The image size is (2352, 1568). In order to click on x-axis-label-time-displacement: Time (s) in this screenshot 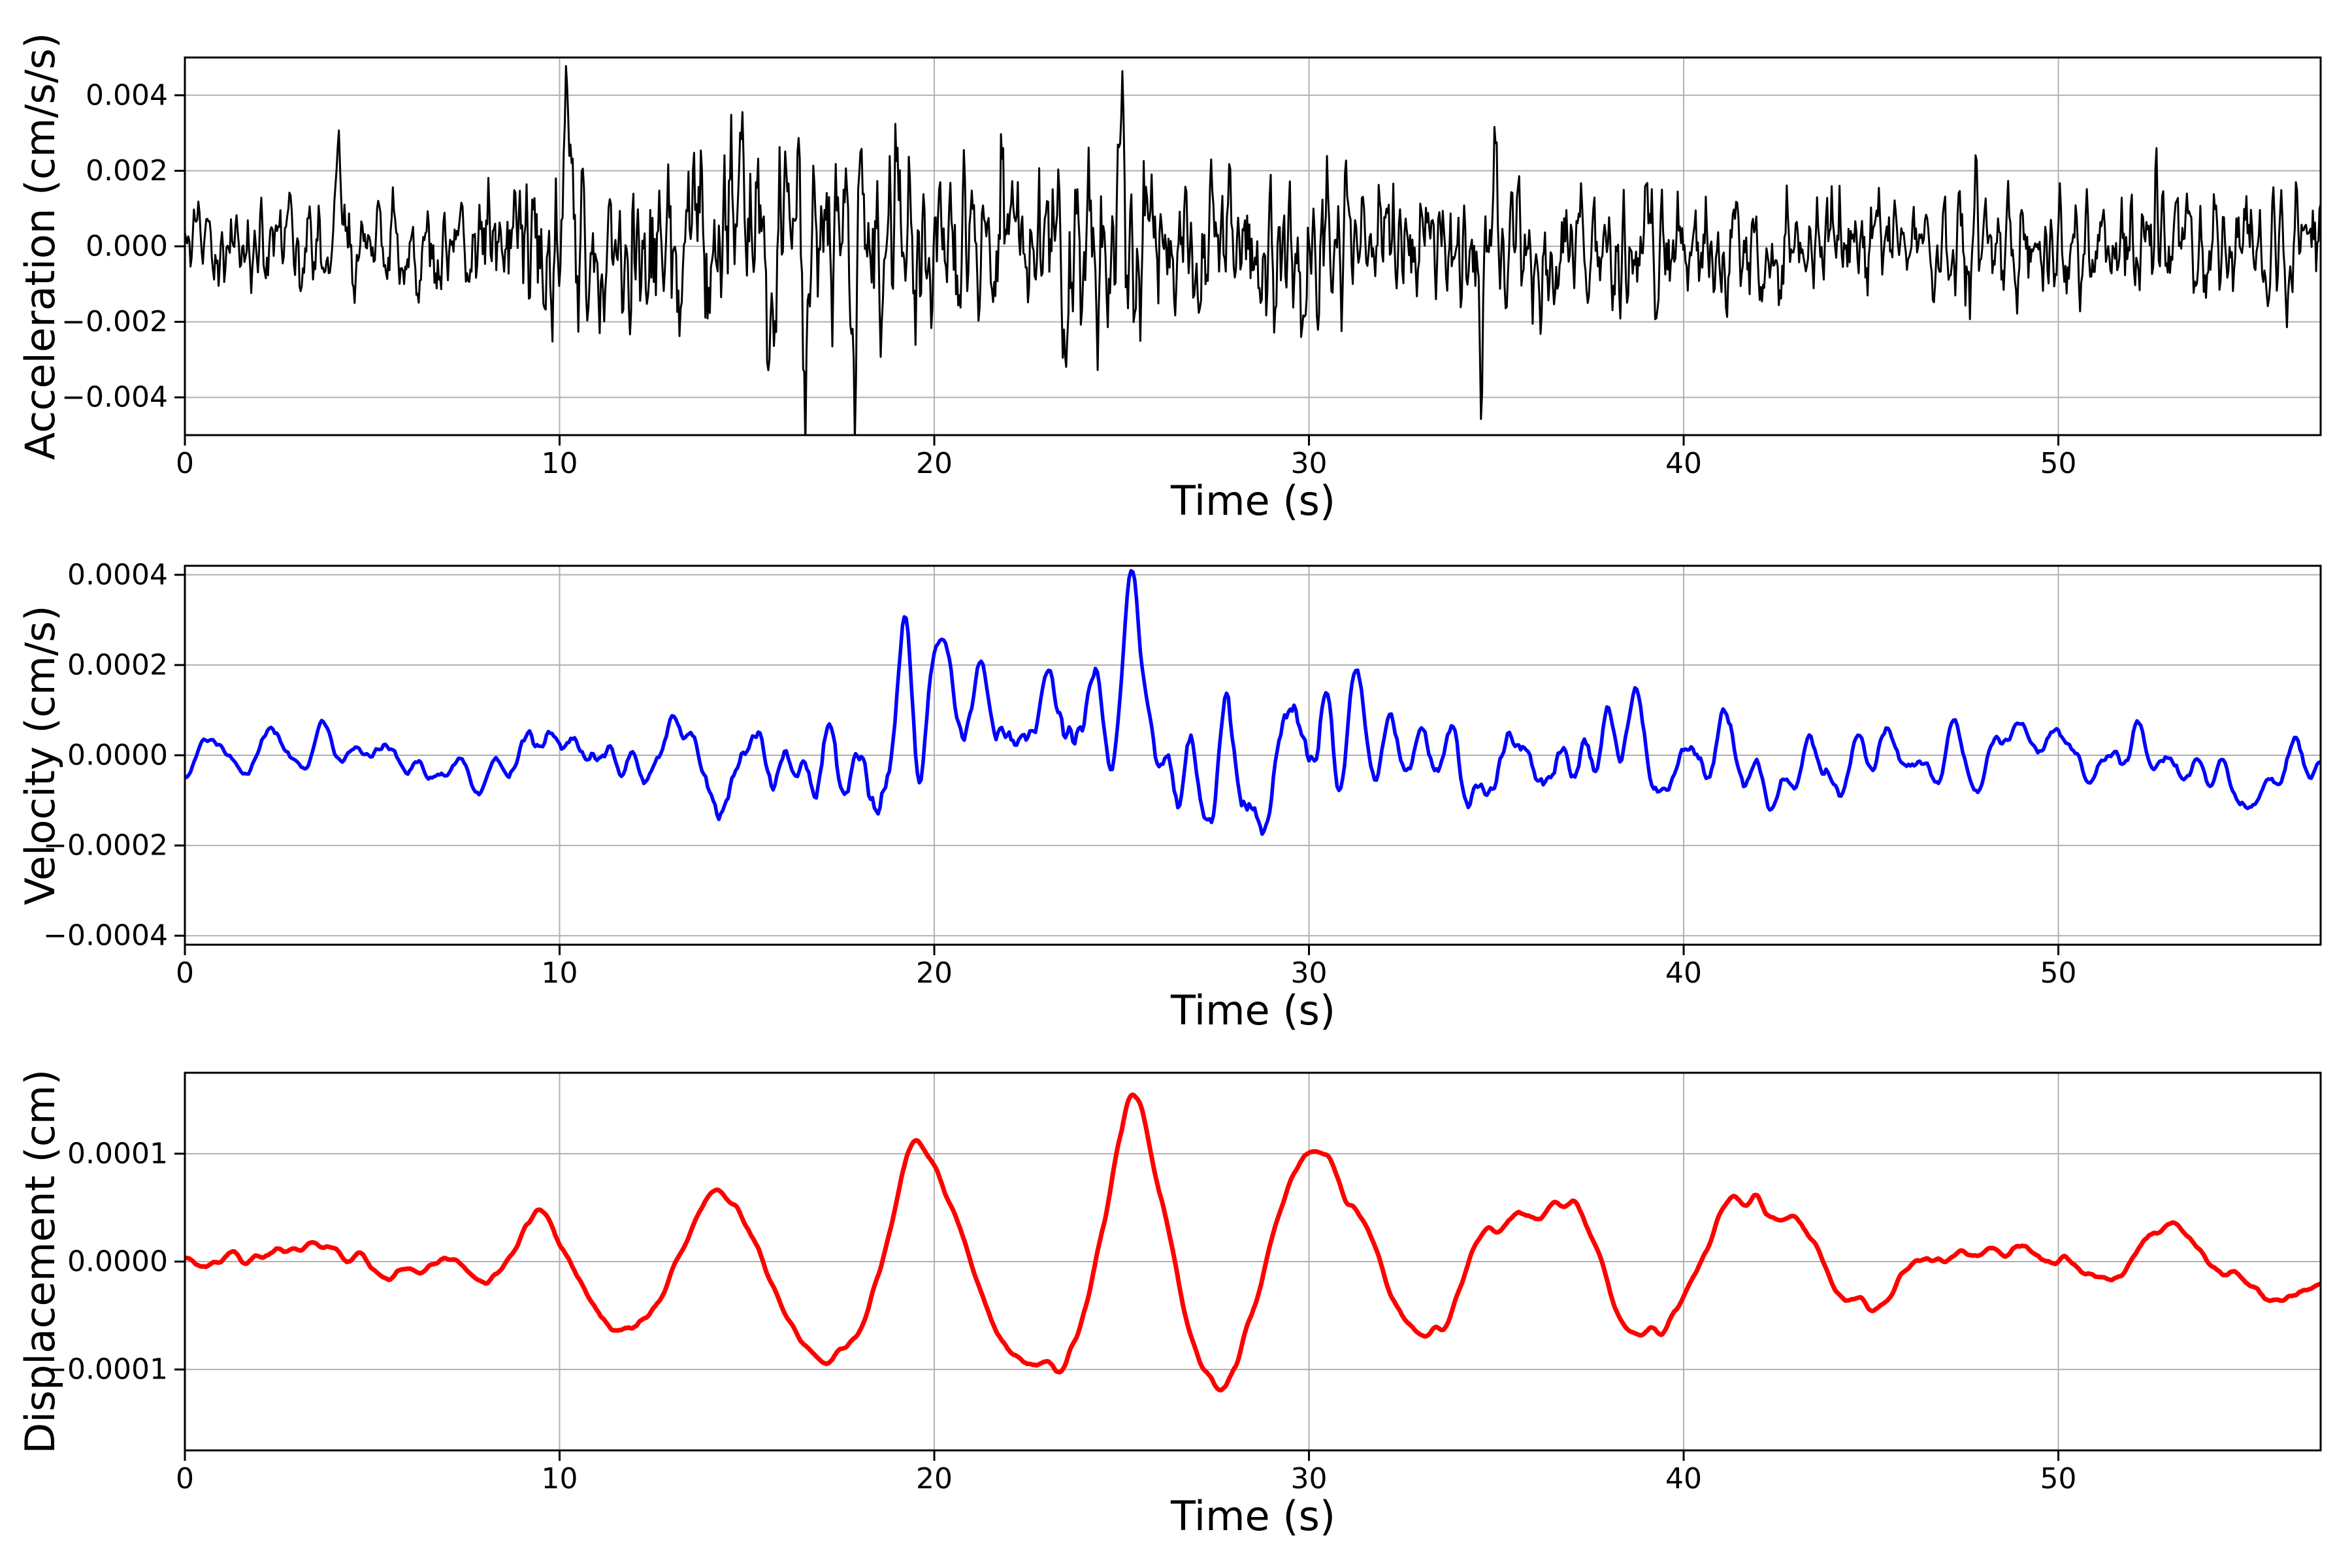, I will do `click(1253, 1516)`.